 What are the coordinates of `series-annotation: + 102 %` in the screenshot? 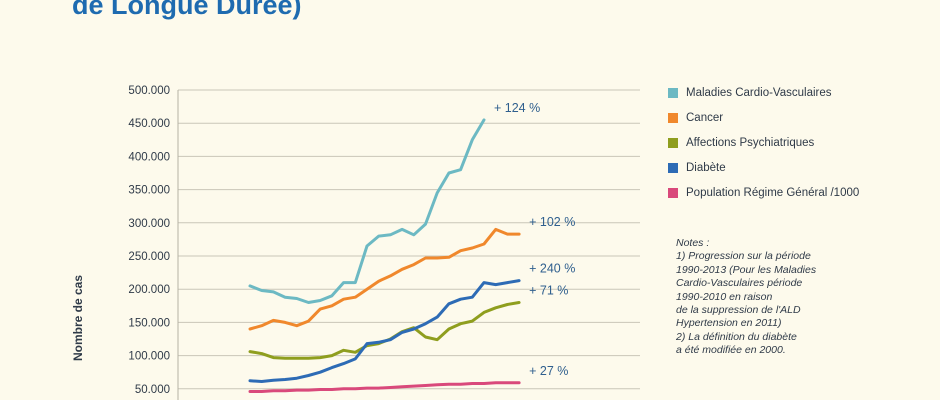 It's located at (552, 222).